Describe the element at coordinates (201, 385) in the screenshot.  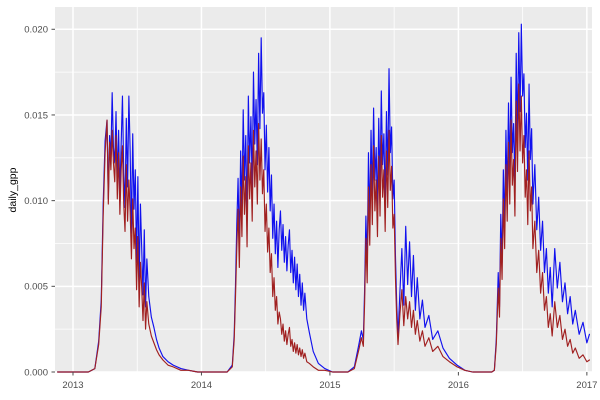
I see `x-tick-label: 2014` at that location.